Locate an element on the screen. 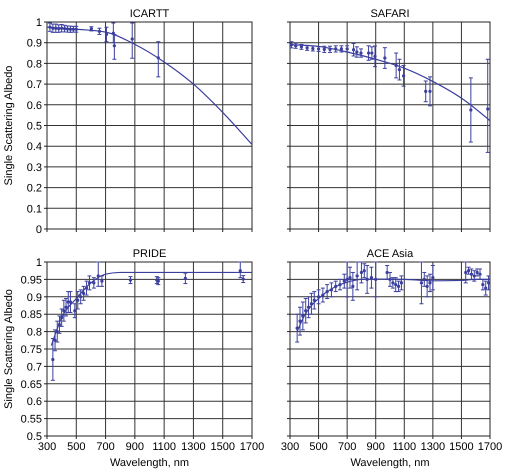 The height and width of the screenshot is (472, 507). y-tick-label: 0.4 is located at coordinates (34, 147).